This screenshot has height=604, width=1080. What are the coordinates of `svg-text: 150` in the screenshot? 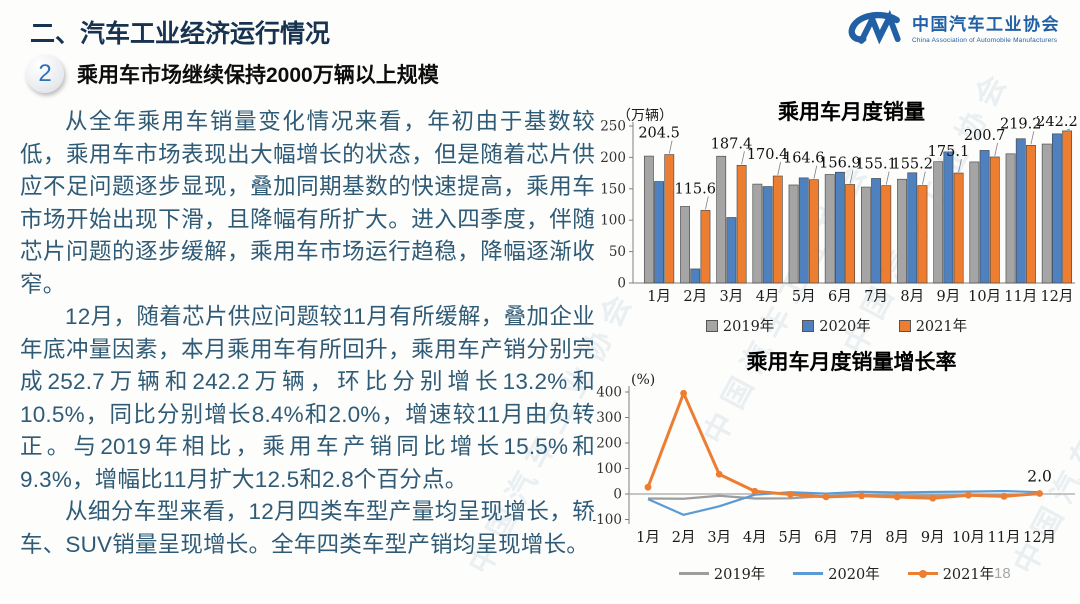 It's located at (613, 189).